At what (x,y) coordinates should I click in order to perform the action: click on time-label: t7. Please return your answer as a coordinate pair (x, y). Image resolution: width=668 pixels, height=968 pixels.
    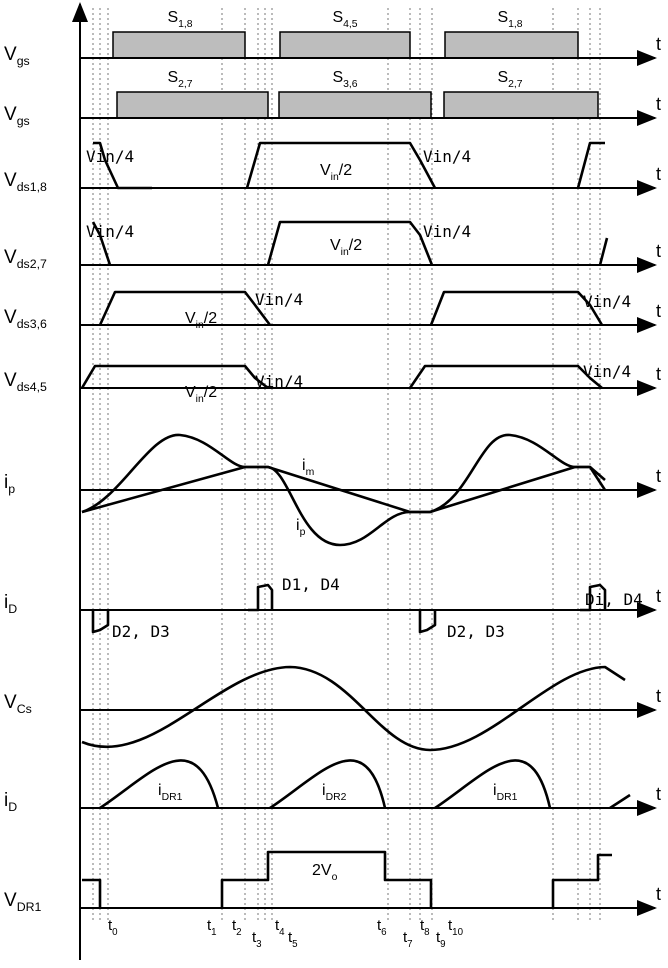
    Looking at the image, I should click on (408, 939).